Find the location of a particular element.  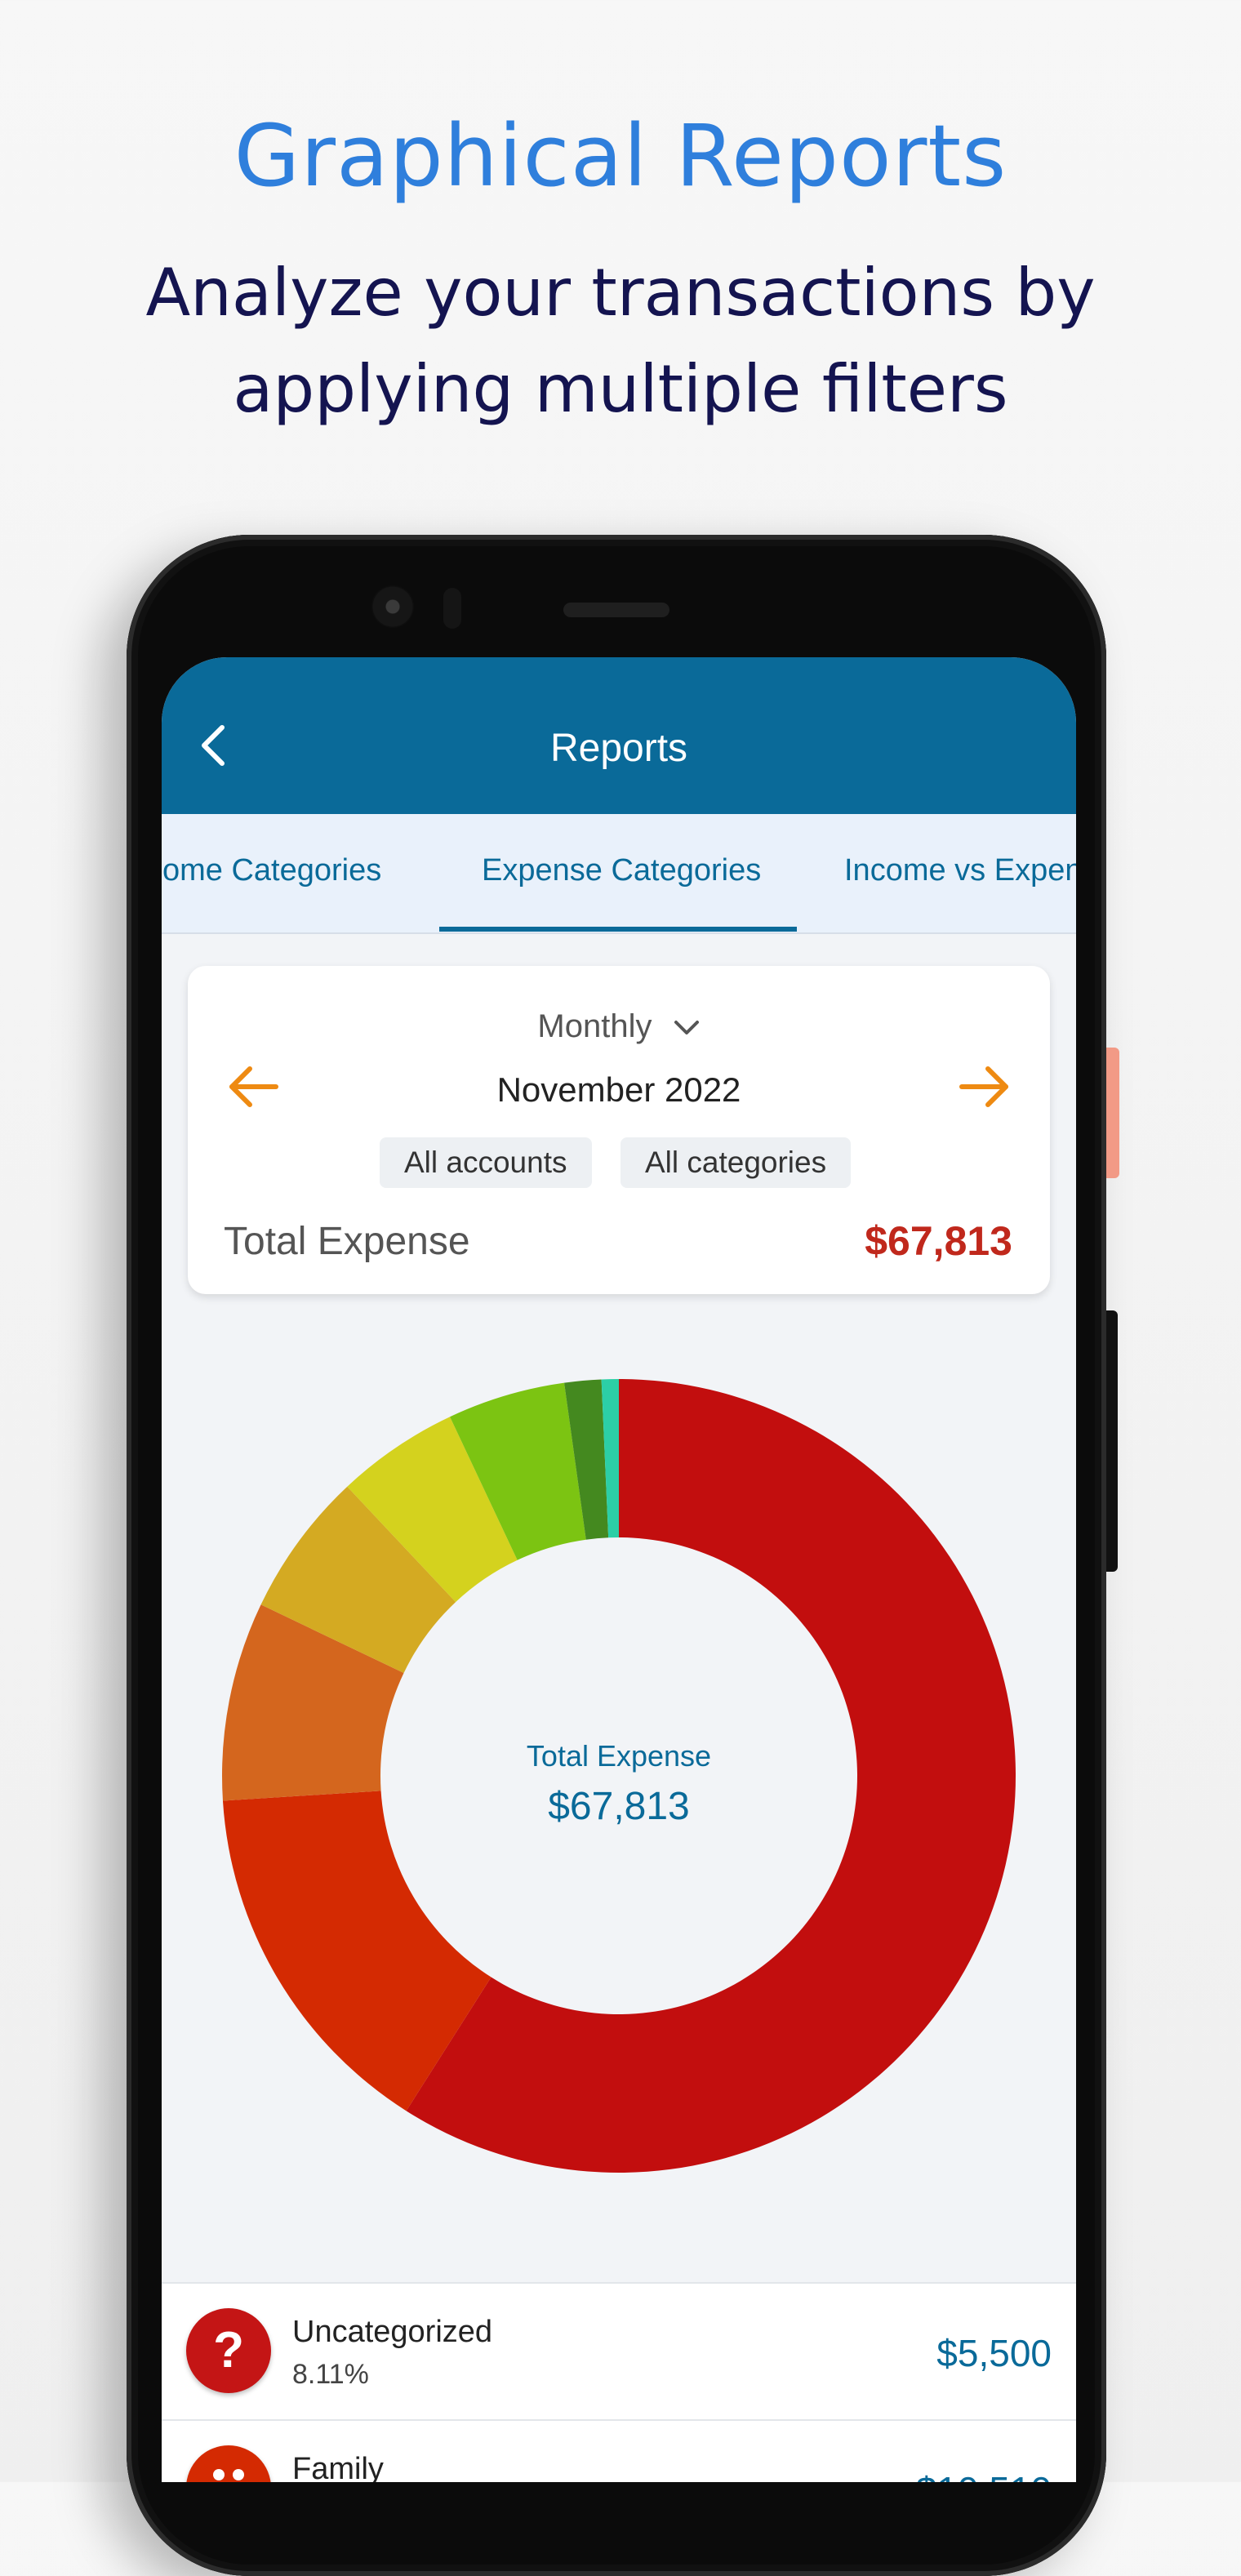

family-icon is located at coordinates (228, 2463).